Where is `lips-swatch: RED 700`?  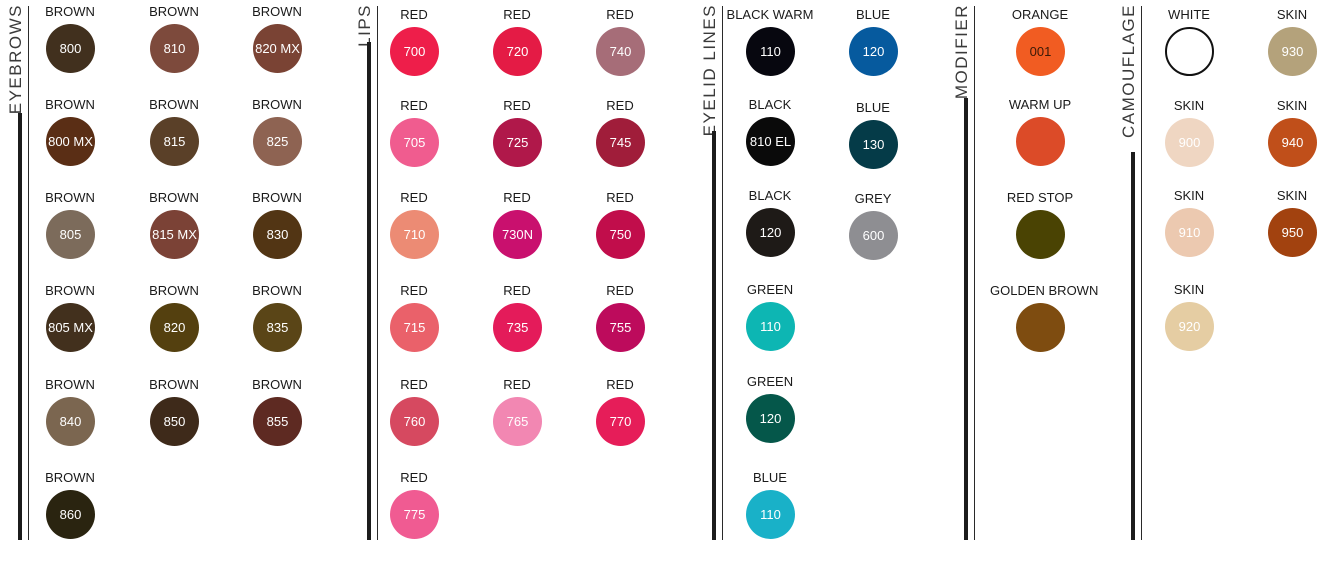
lips-swatch: RED 700 is located at coordinates (414, 52).